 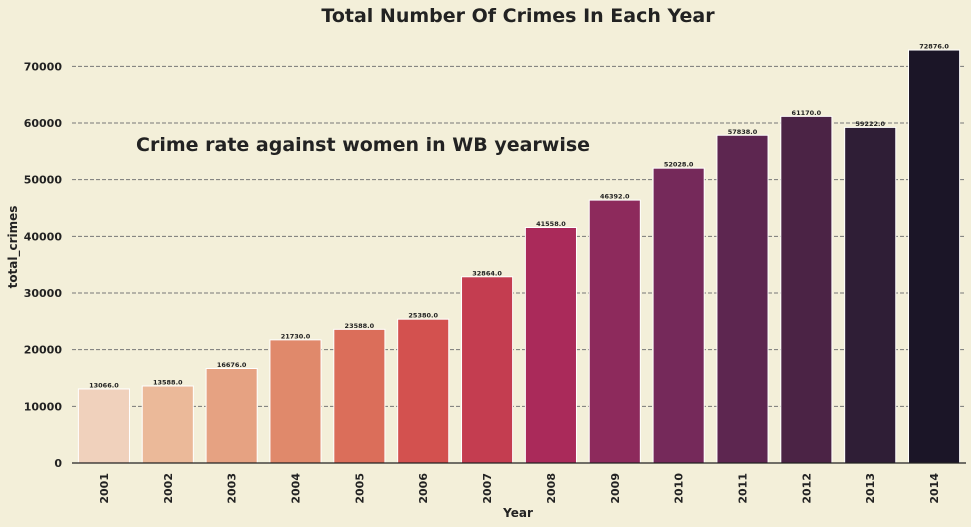 I want to click on bar-2004, so click(x=295, y=401).